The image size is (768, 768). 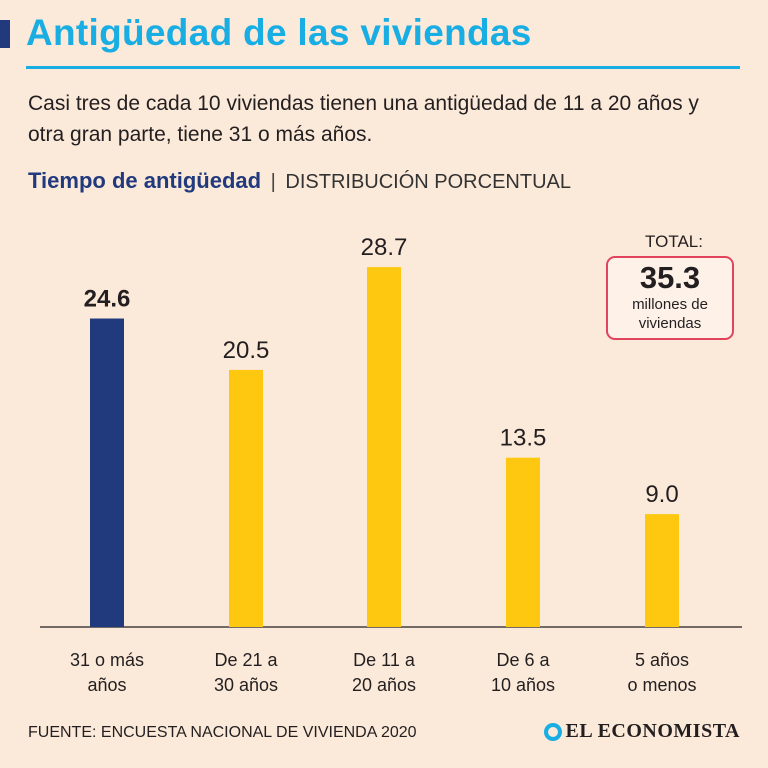 What do you see at coordinates (246, 350) in the screenshot?
I see `bar-value-label-2: 20.5` at bounding box center [246, 350].